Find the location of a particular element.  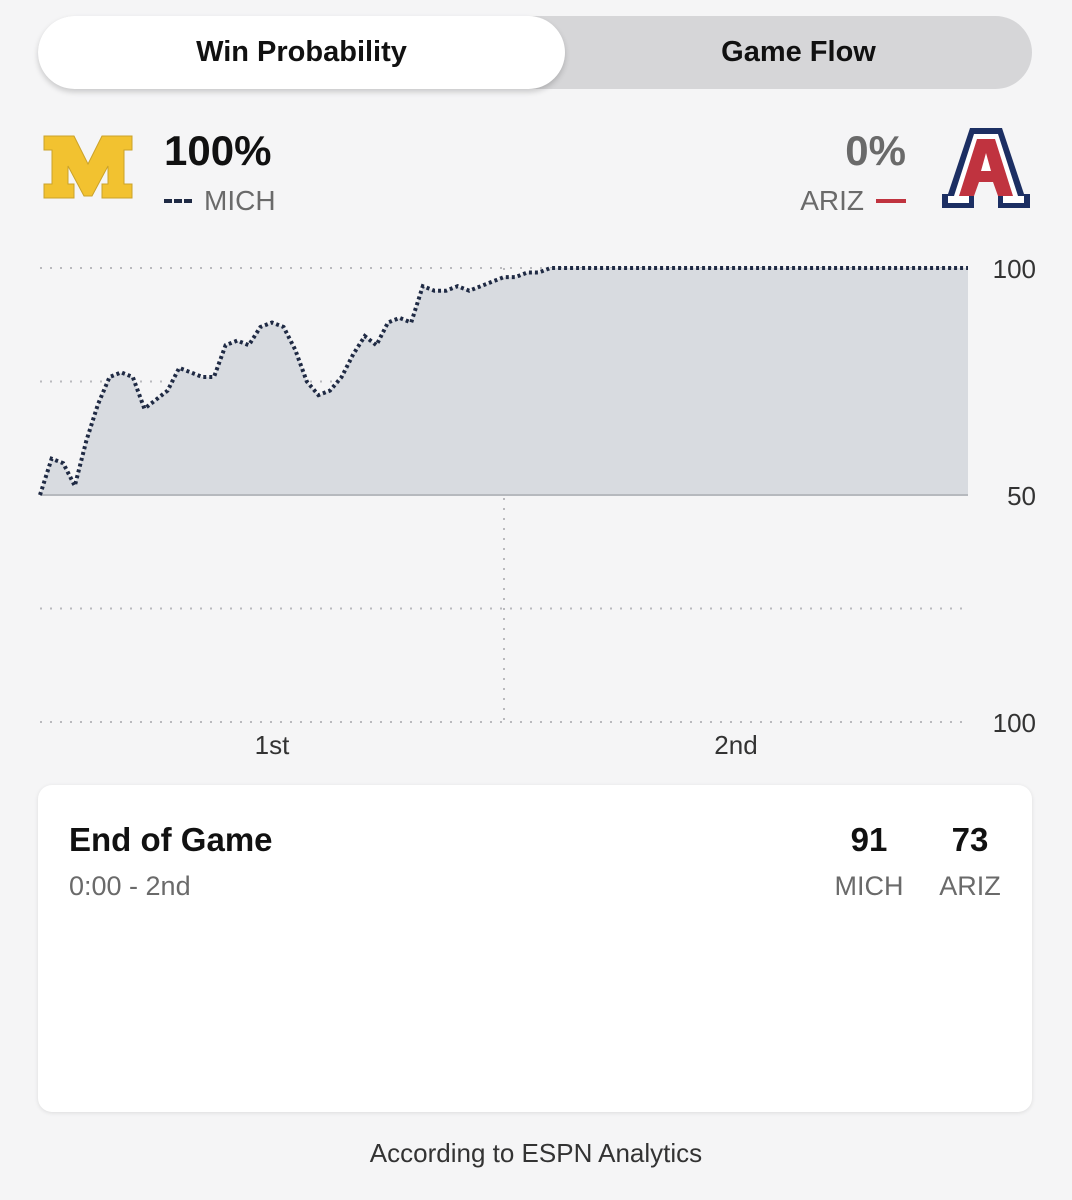

arizona-logo-icon is located at coordinates (986, 168).